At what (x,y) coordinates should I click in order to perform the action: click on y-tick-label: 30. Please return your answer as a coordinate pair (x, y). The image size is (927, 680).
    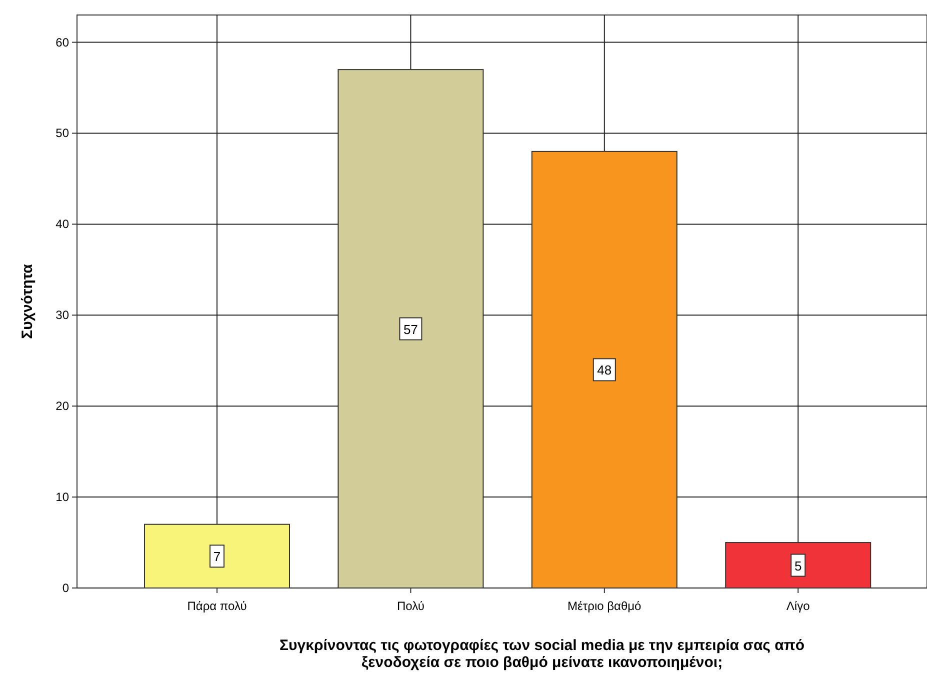
    Looking at the image, I should click on (63, 315).